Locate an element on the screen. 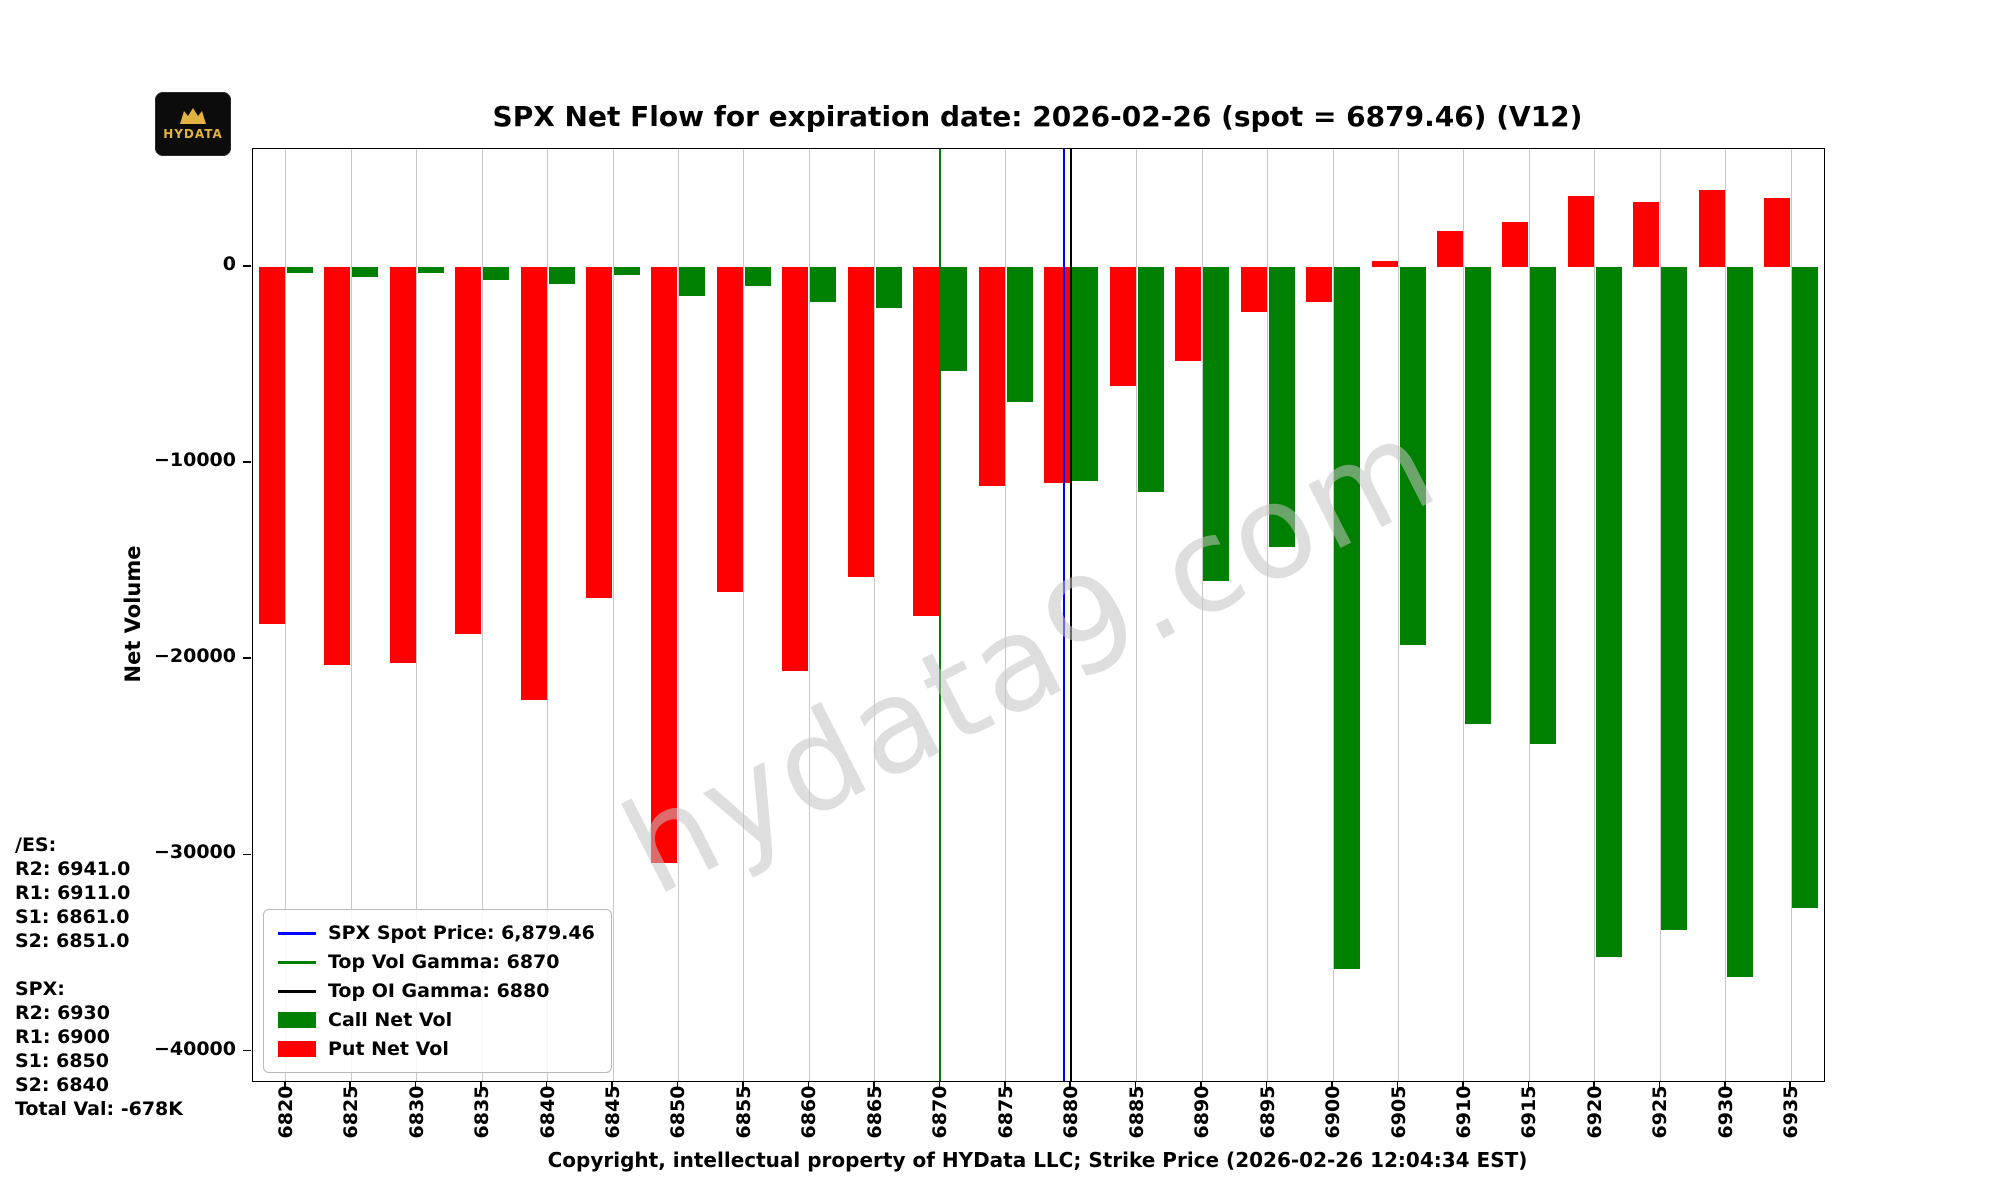 This screenshot has height=1200, width=2000. level-line: R2: 6941.0 is located at coordinates (73, 869).